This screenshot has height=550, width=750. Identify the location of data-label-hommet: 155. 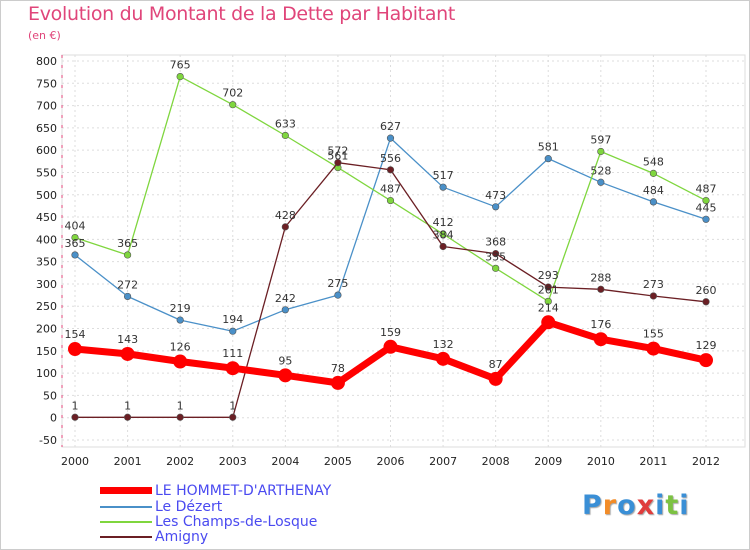
(653, 334).